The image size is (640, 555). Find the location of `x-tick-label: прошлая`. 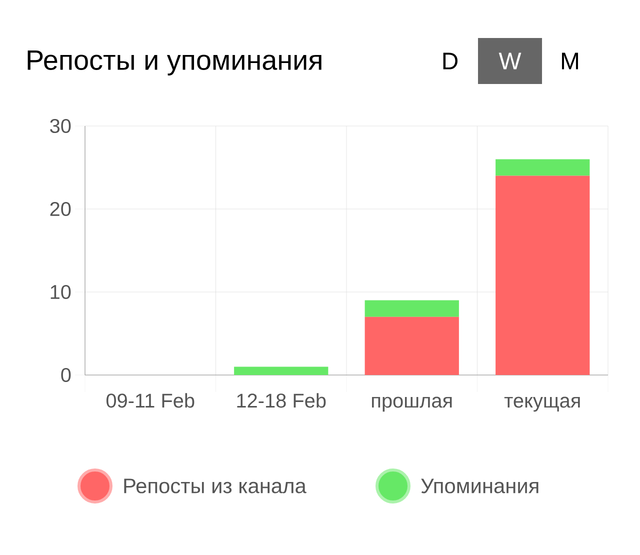

x-tick-label: прошлая is located at coordinates (412, 404).